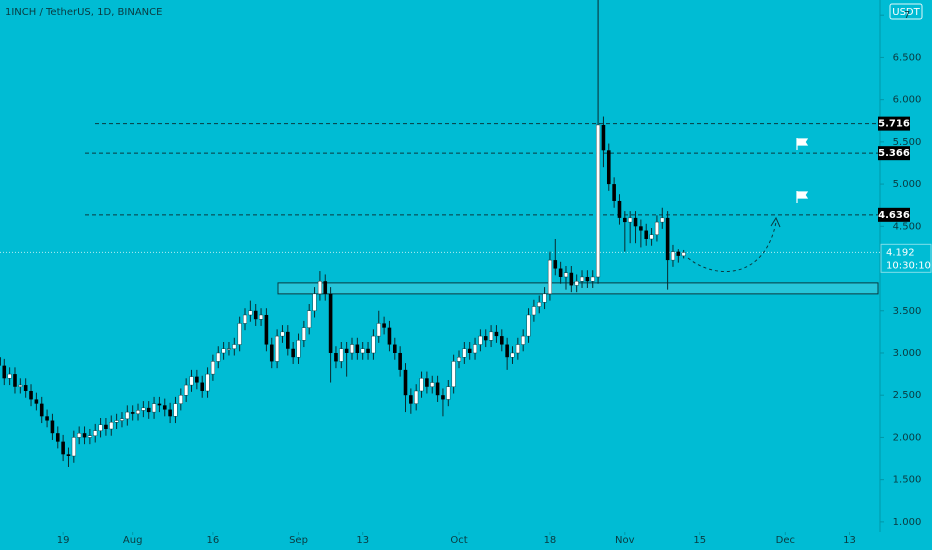  What do you see at coordinates (907, 142) in the screenshot?
I see `y-tick-label: 5.500` at bounding box center [907, 142].